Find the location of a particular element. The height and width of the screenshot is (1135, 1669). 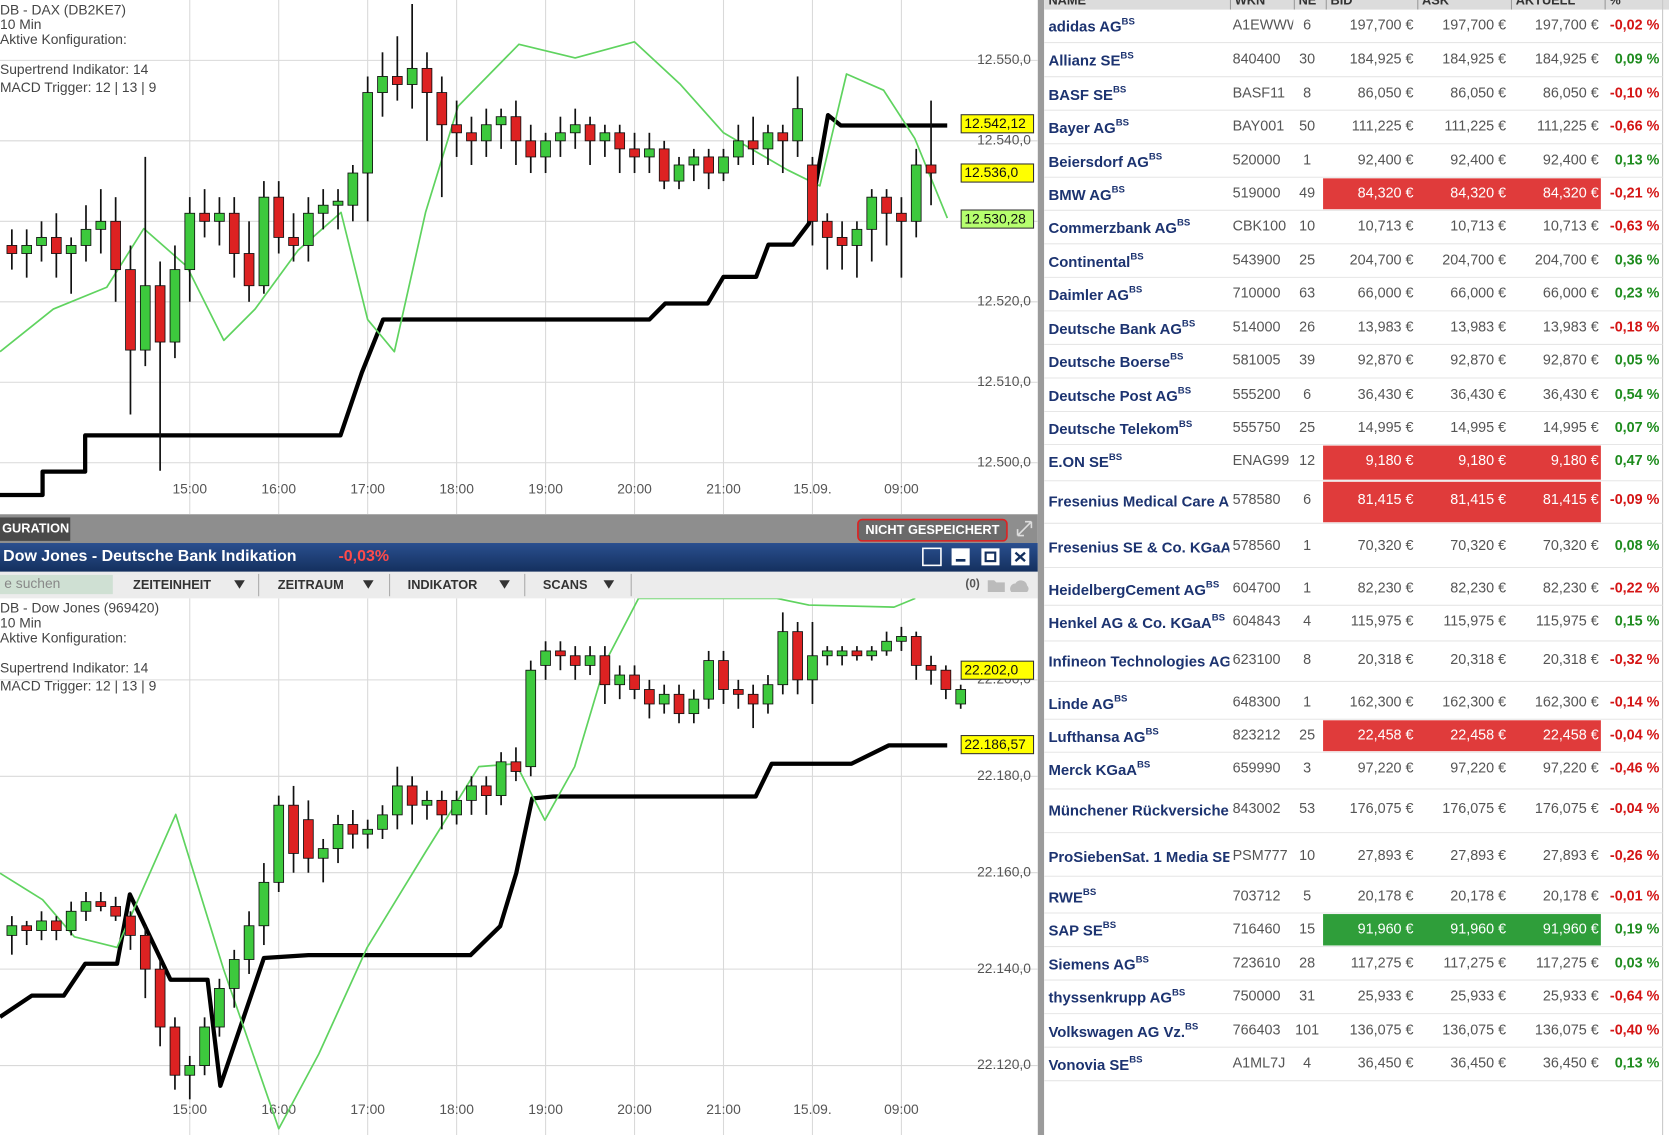

row-name: Fresenius SE & Co. KGaABS is located at coordinates (1146, 546).